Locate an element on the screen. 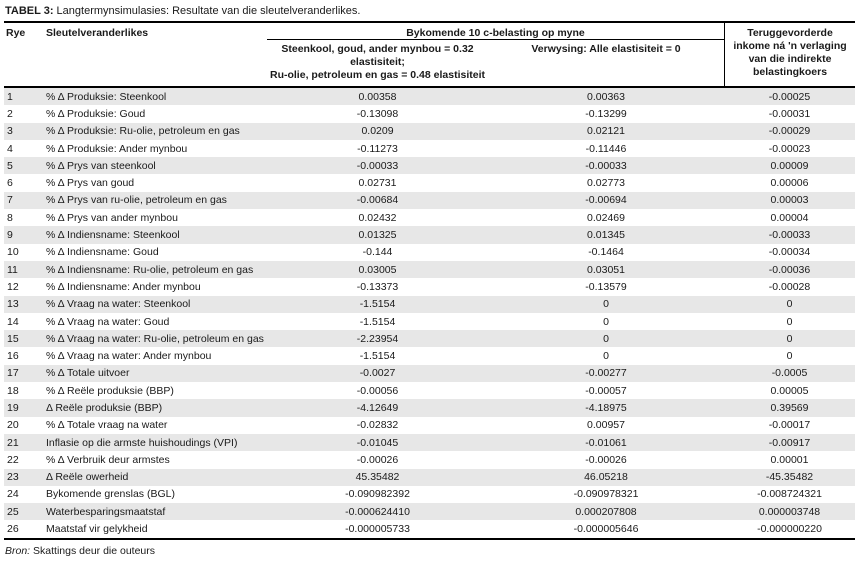 The height and width of the screenshot is (563, 859). row-number: 26 is located at coordinates (13, 529).